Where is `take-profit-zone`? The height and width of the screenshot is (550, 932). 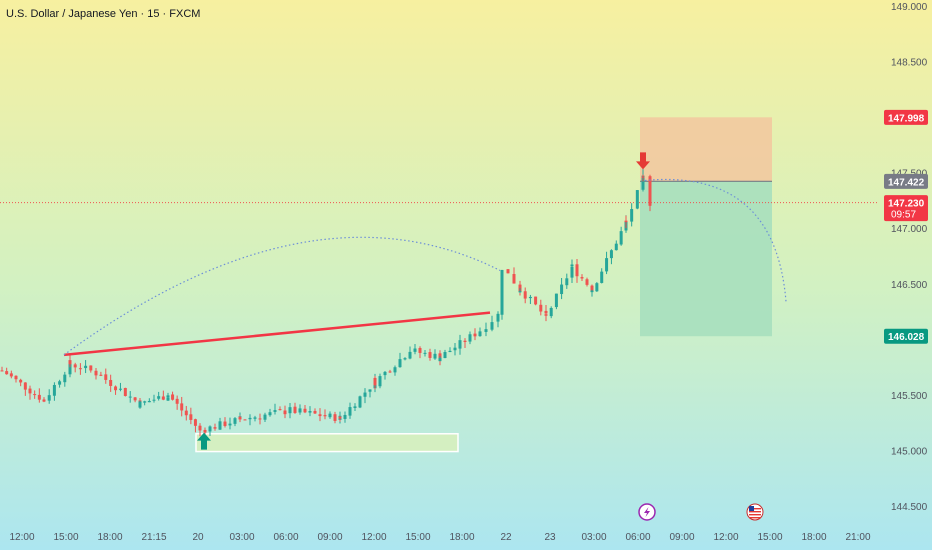 take-profit-zone is located at coordinates (706, 259).